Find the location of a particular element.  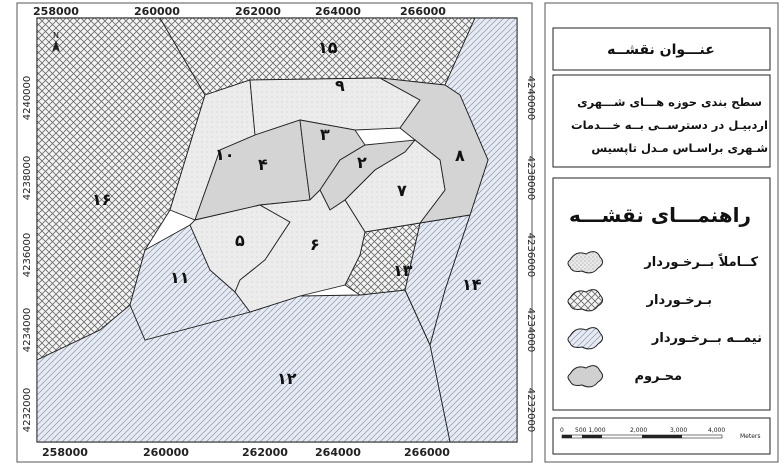

zone-label-8: ۸ is located at coordinates (460, 155).